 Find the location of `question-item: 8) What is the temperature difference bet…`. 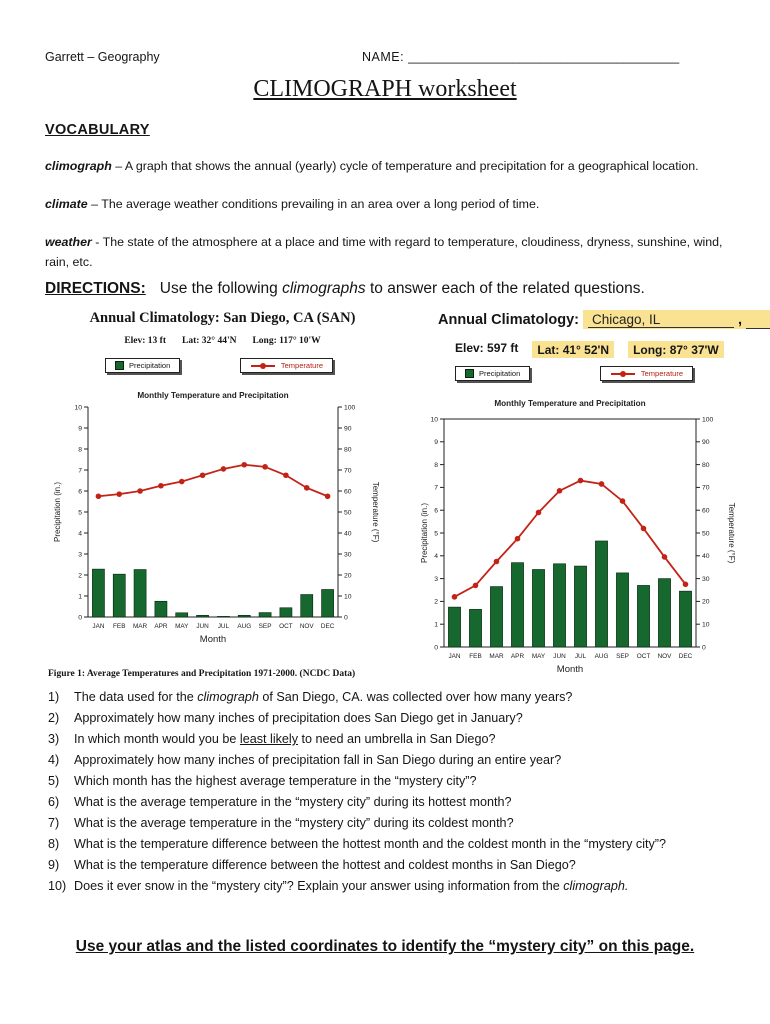

question-item: 8) What is the temperature difference bet… is located at coordinates (398, 844).